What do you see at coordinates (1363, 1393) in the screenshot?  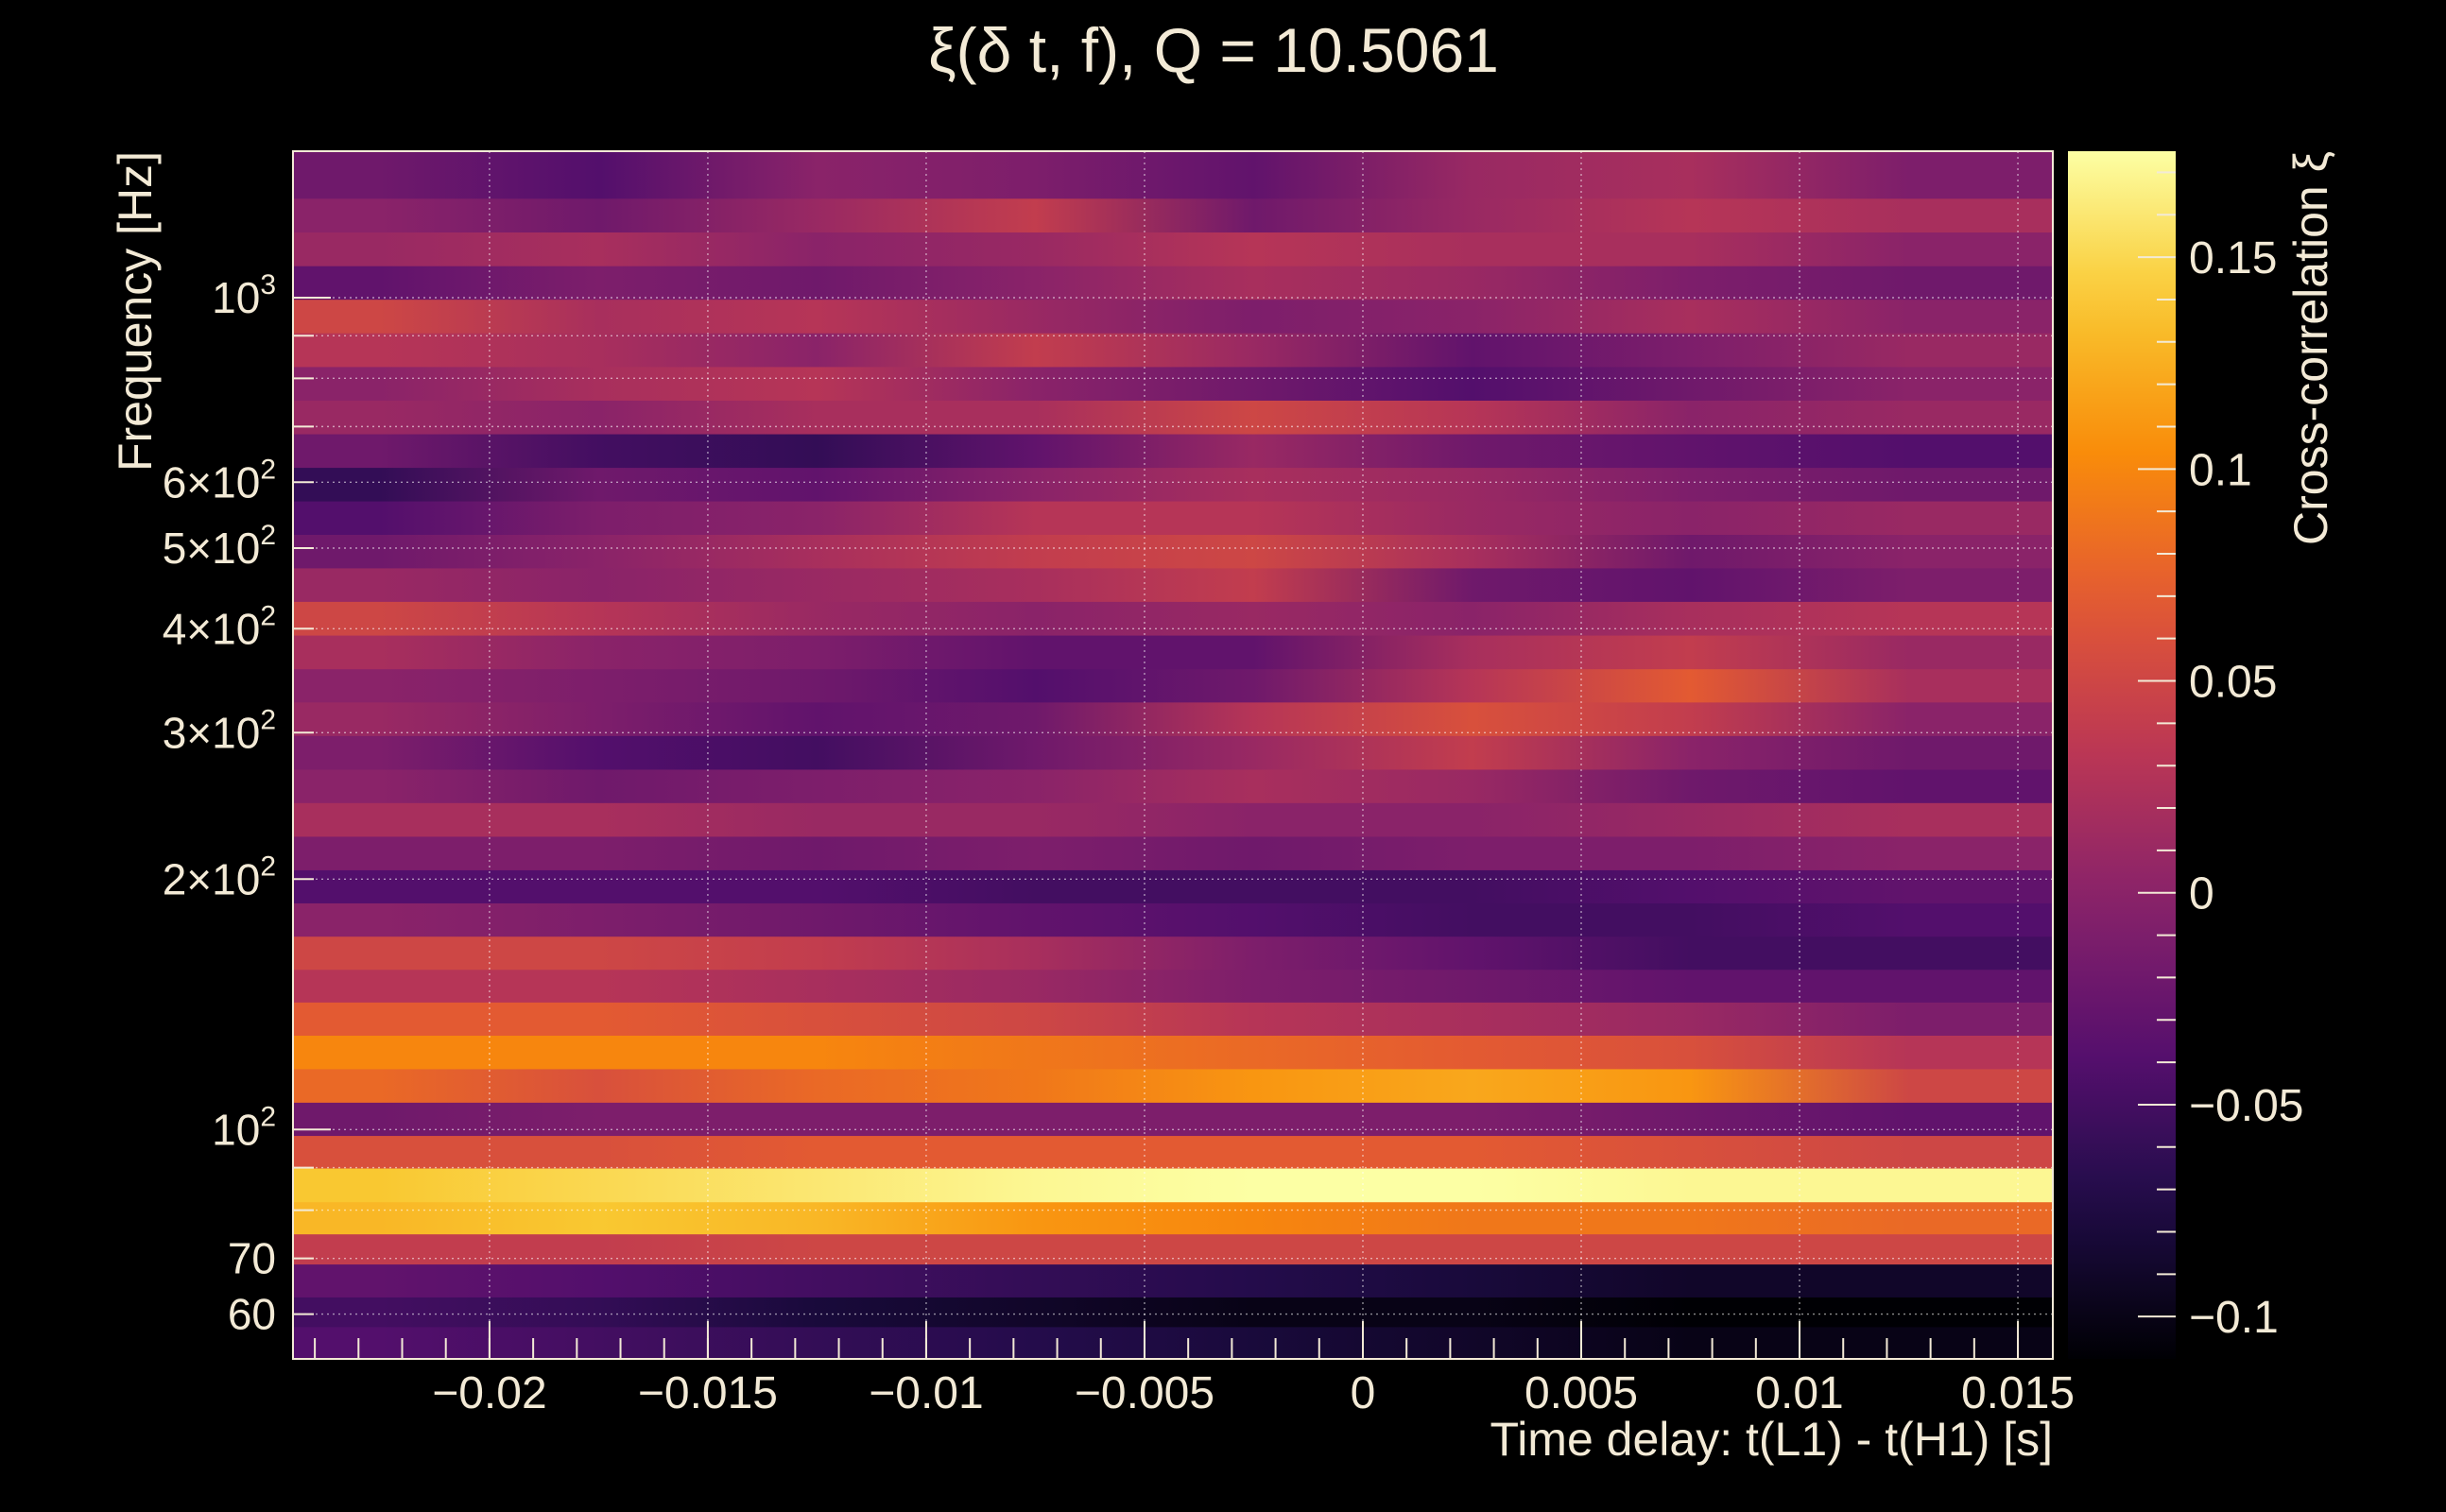 I see `x-tick-label: 0` at bounding box center [1363, 1393].